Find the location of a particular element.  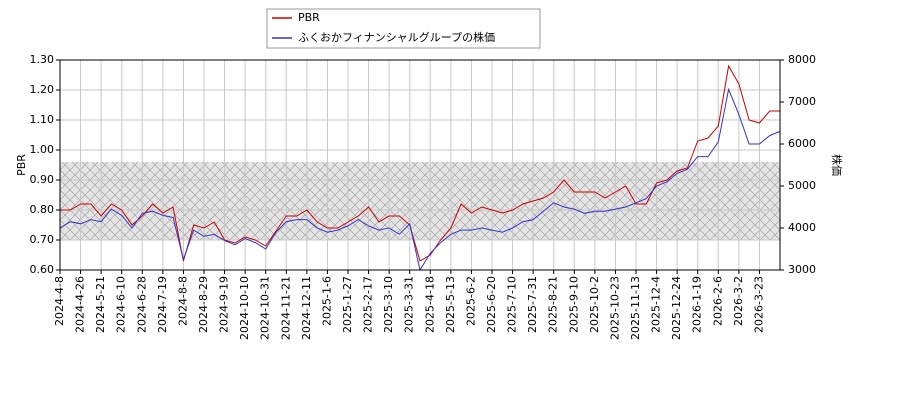

x-tick-label: 2024-6-28 is located at coordinates (141, 304).